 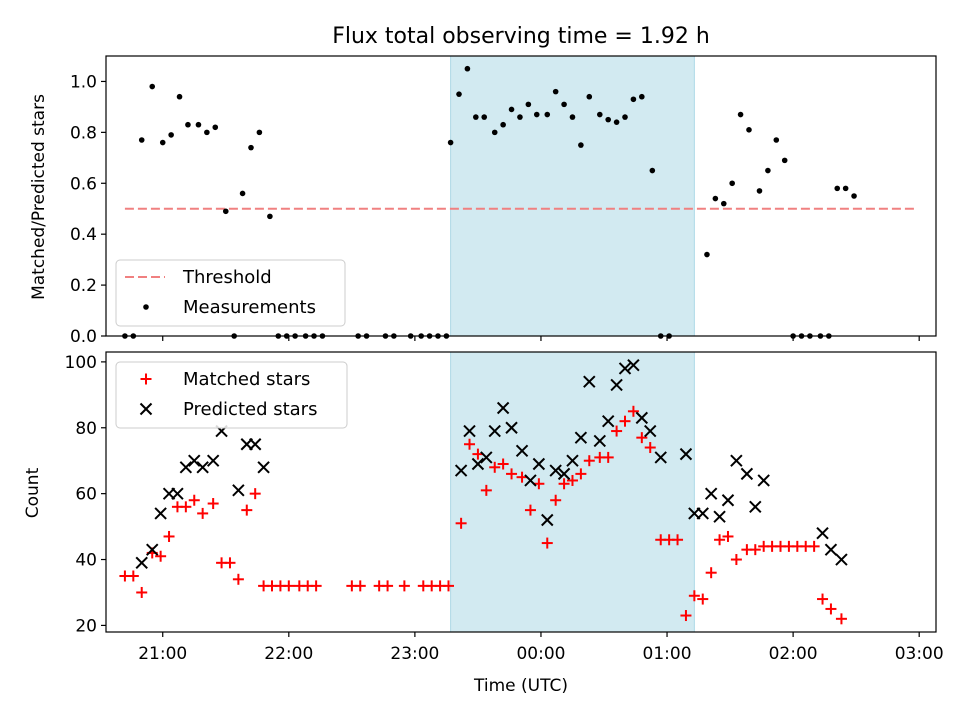 I want to click on y-tick-label: 1.0, so click(x=83, y=82).